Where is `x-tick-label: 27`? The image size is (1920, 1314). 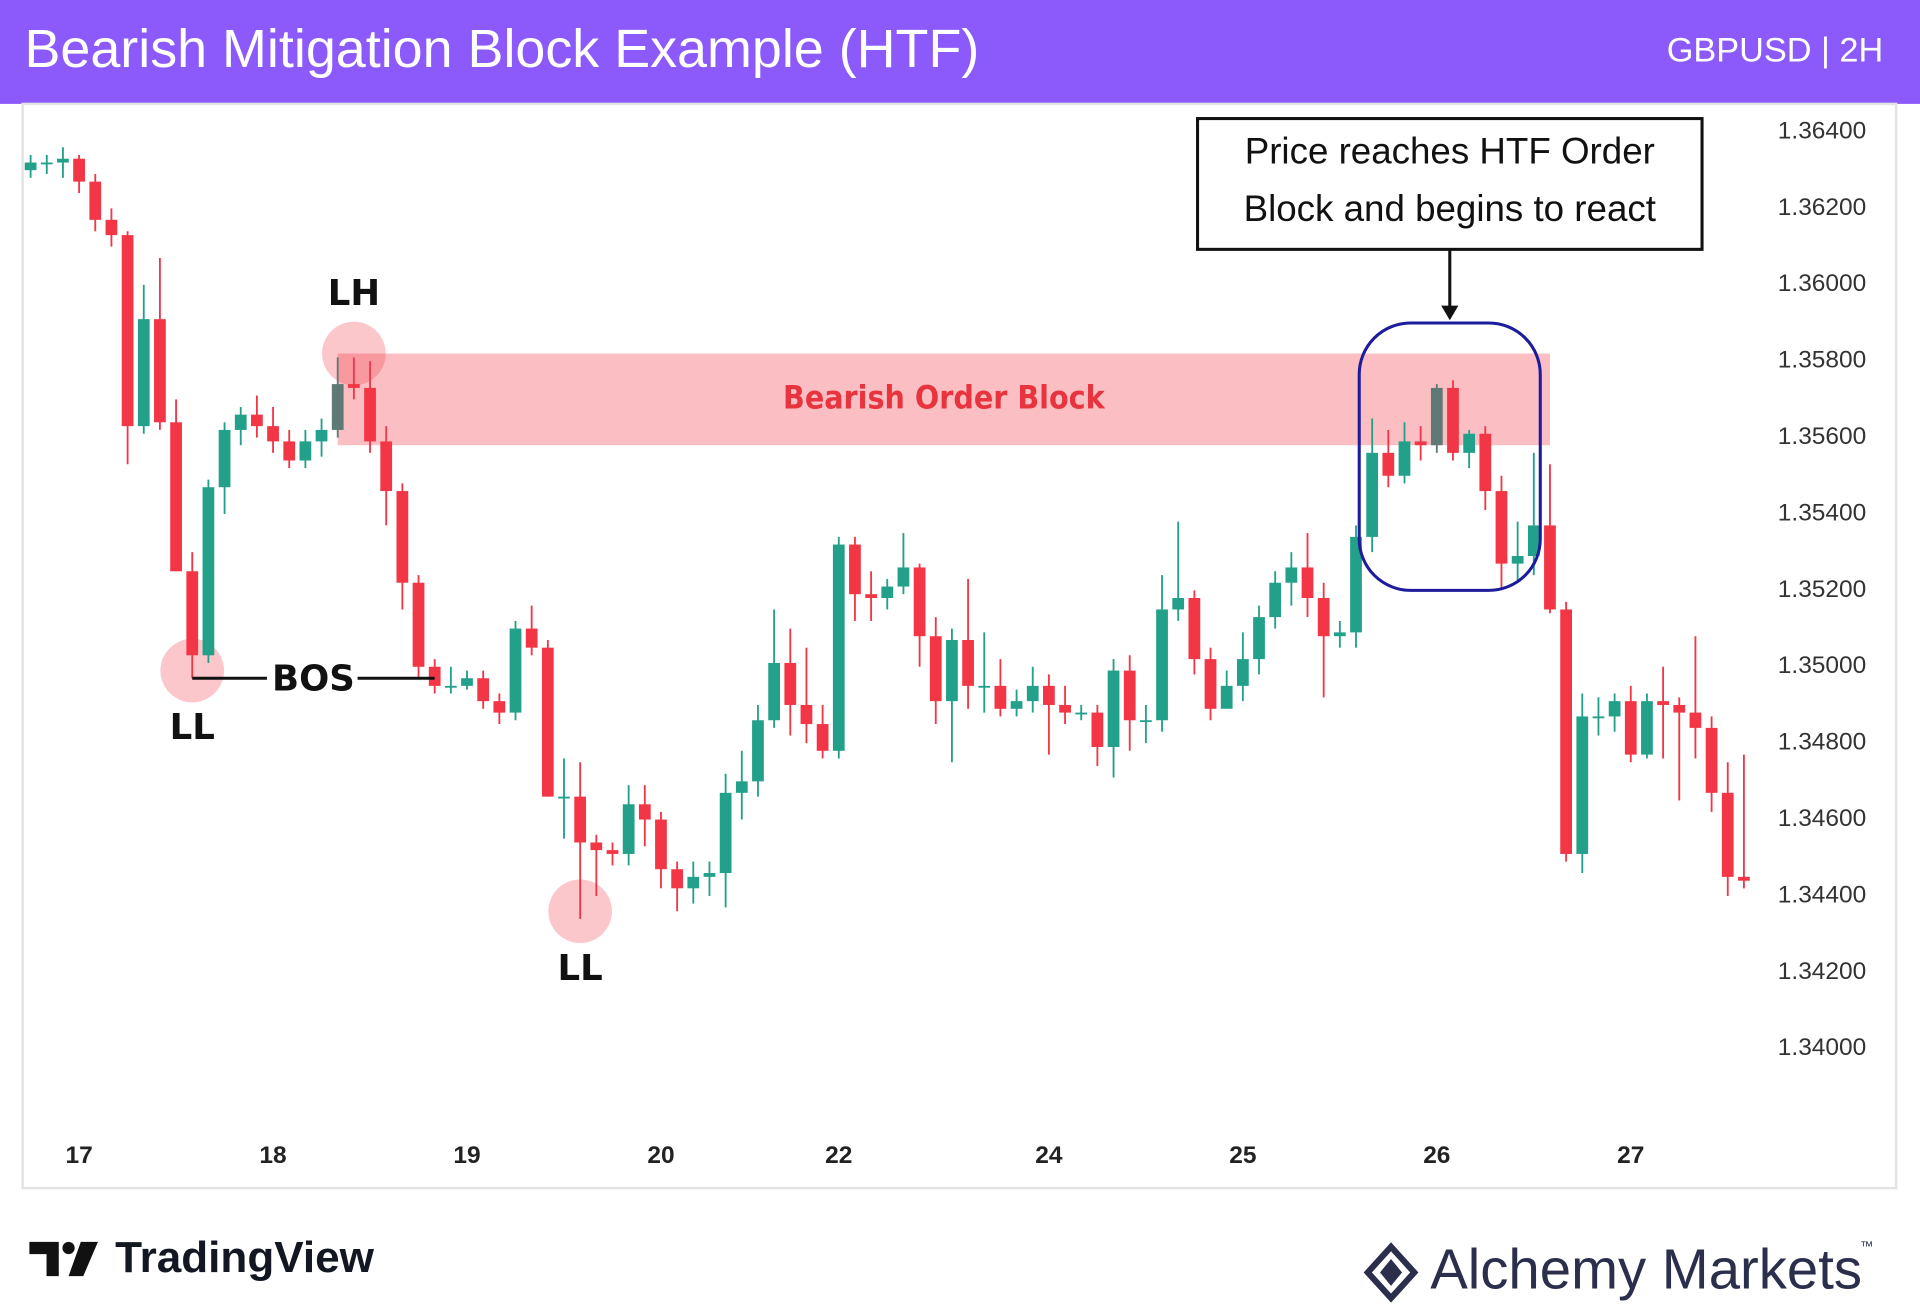
x-tick-label: 27 is located at coordinates (1630, 1155).